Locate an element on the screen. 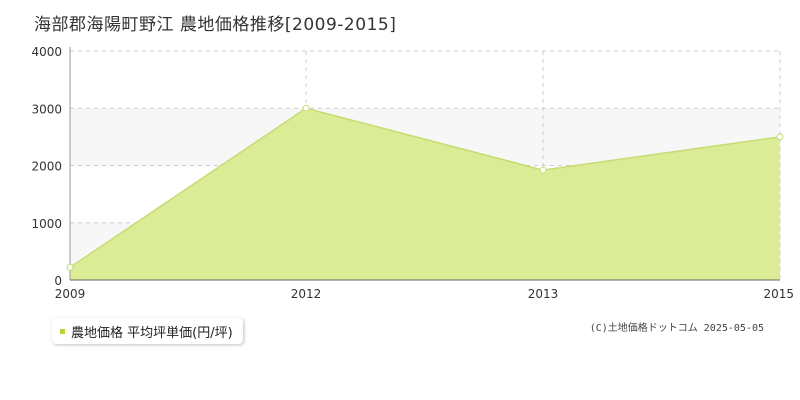 The width and height of the screenshot is (800, 400). y-tick-label: 1000 is located at coordinates (46, 224).